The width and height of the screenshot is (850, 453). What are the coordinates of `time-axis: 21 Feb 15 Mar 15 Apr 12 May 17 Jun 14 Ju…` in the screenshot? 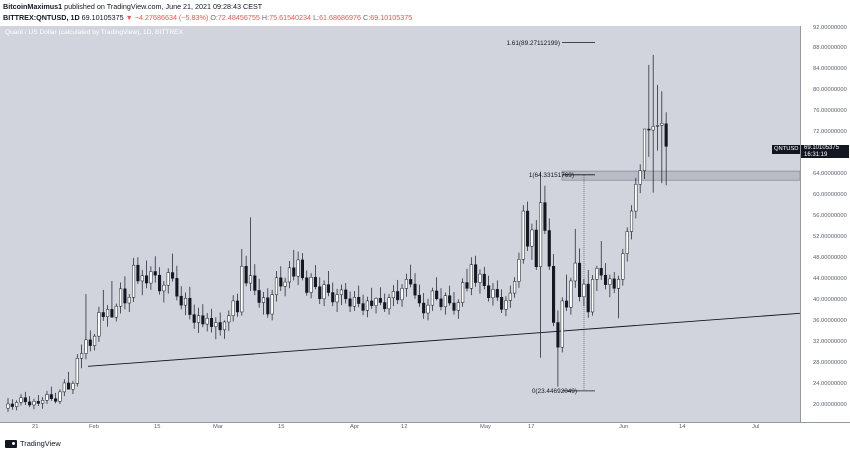 It's located at (400, 428).